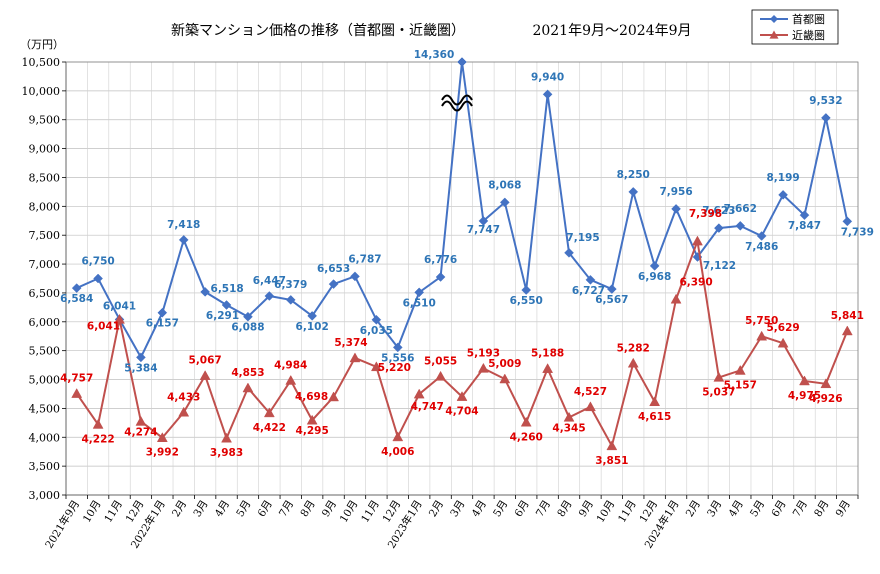 The image size is (880, 574). What do you see at coordinates (97, 262) in the screenshot?
I see `data-label-shutoken: 6,750` at bounding box center [97, 262].